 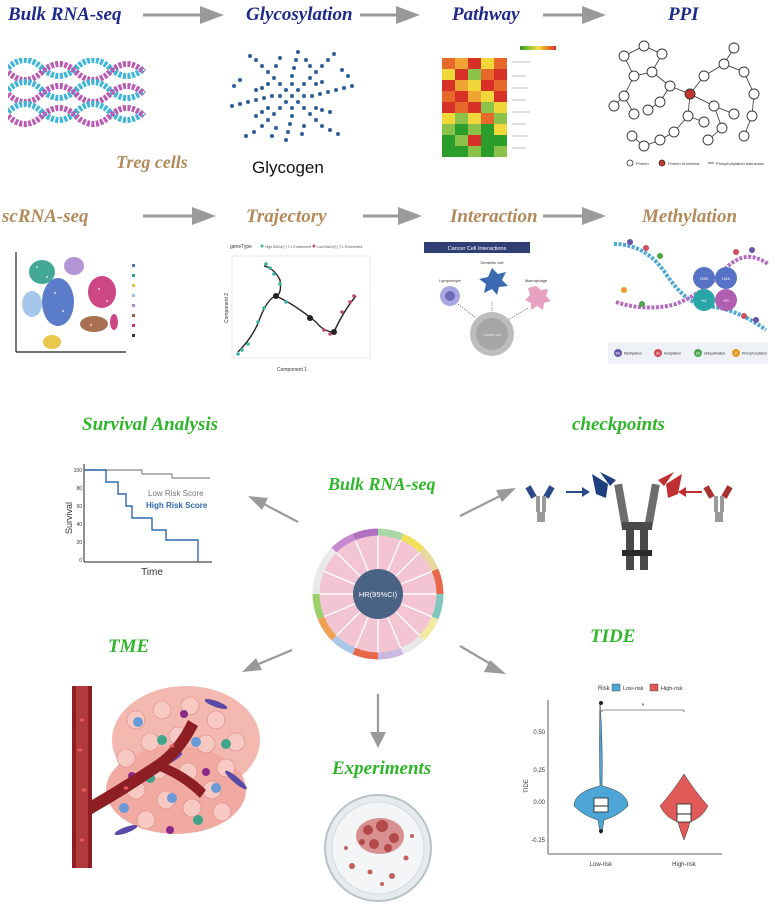 I want to click on meth-key-me: Me, so click(x=618, y=354).